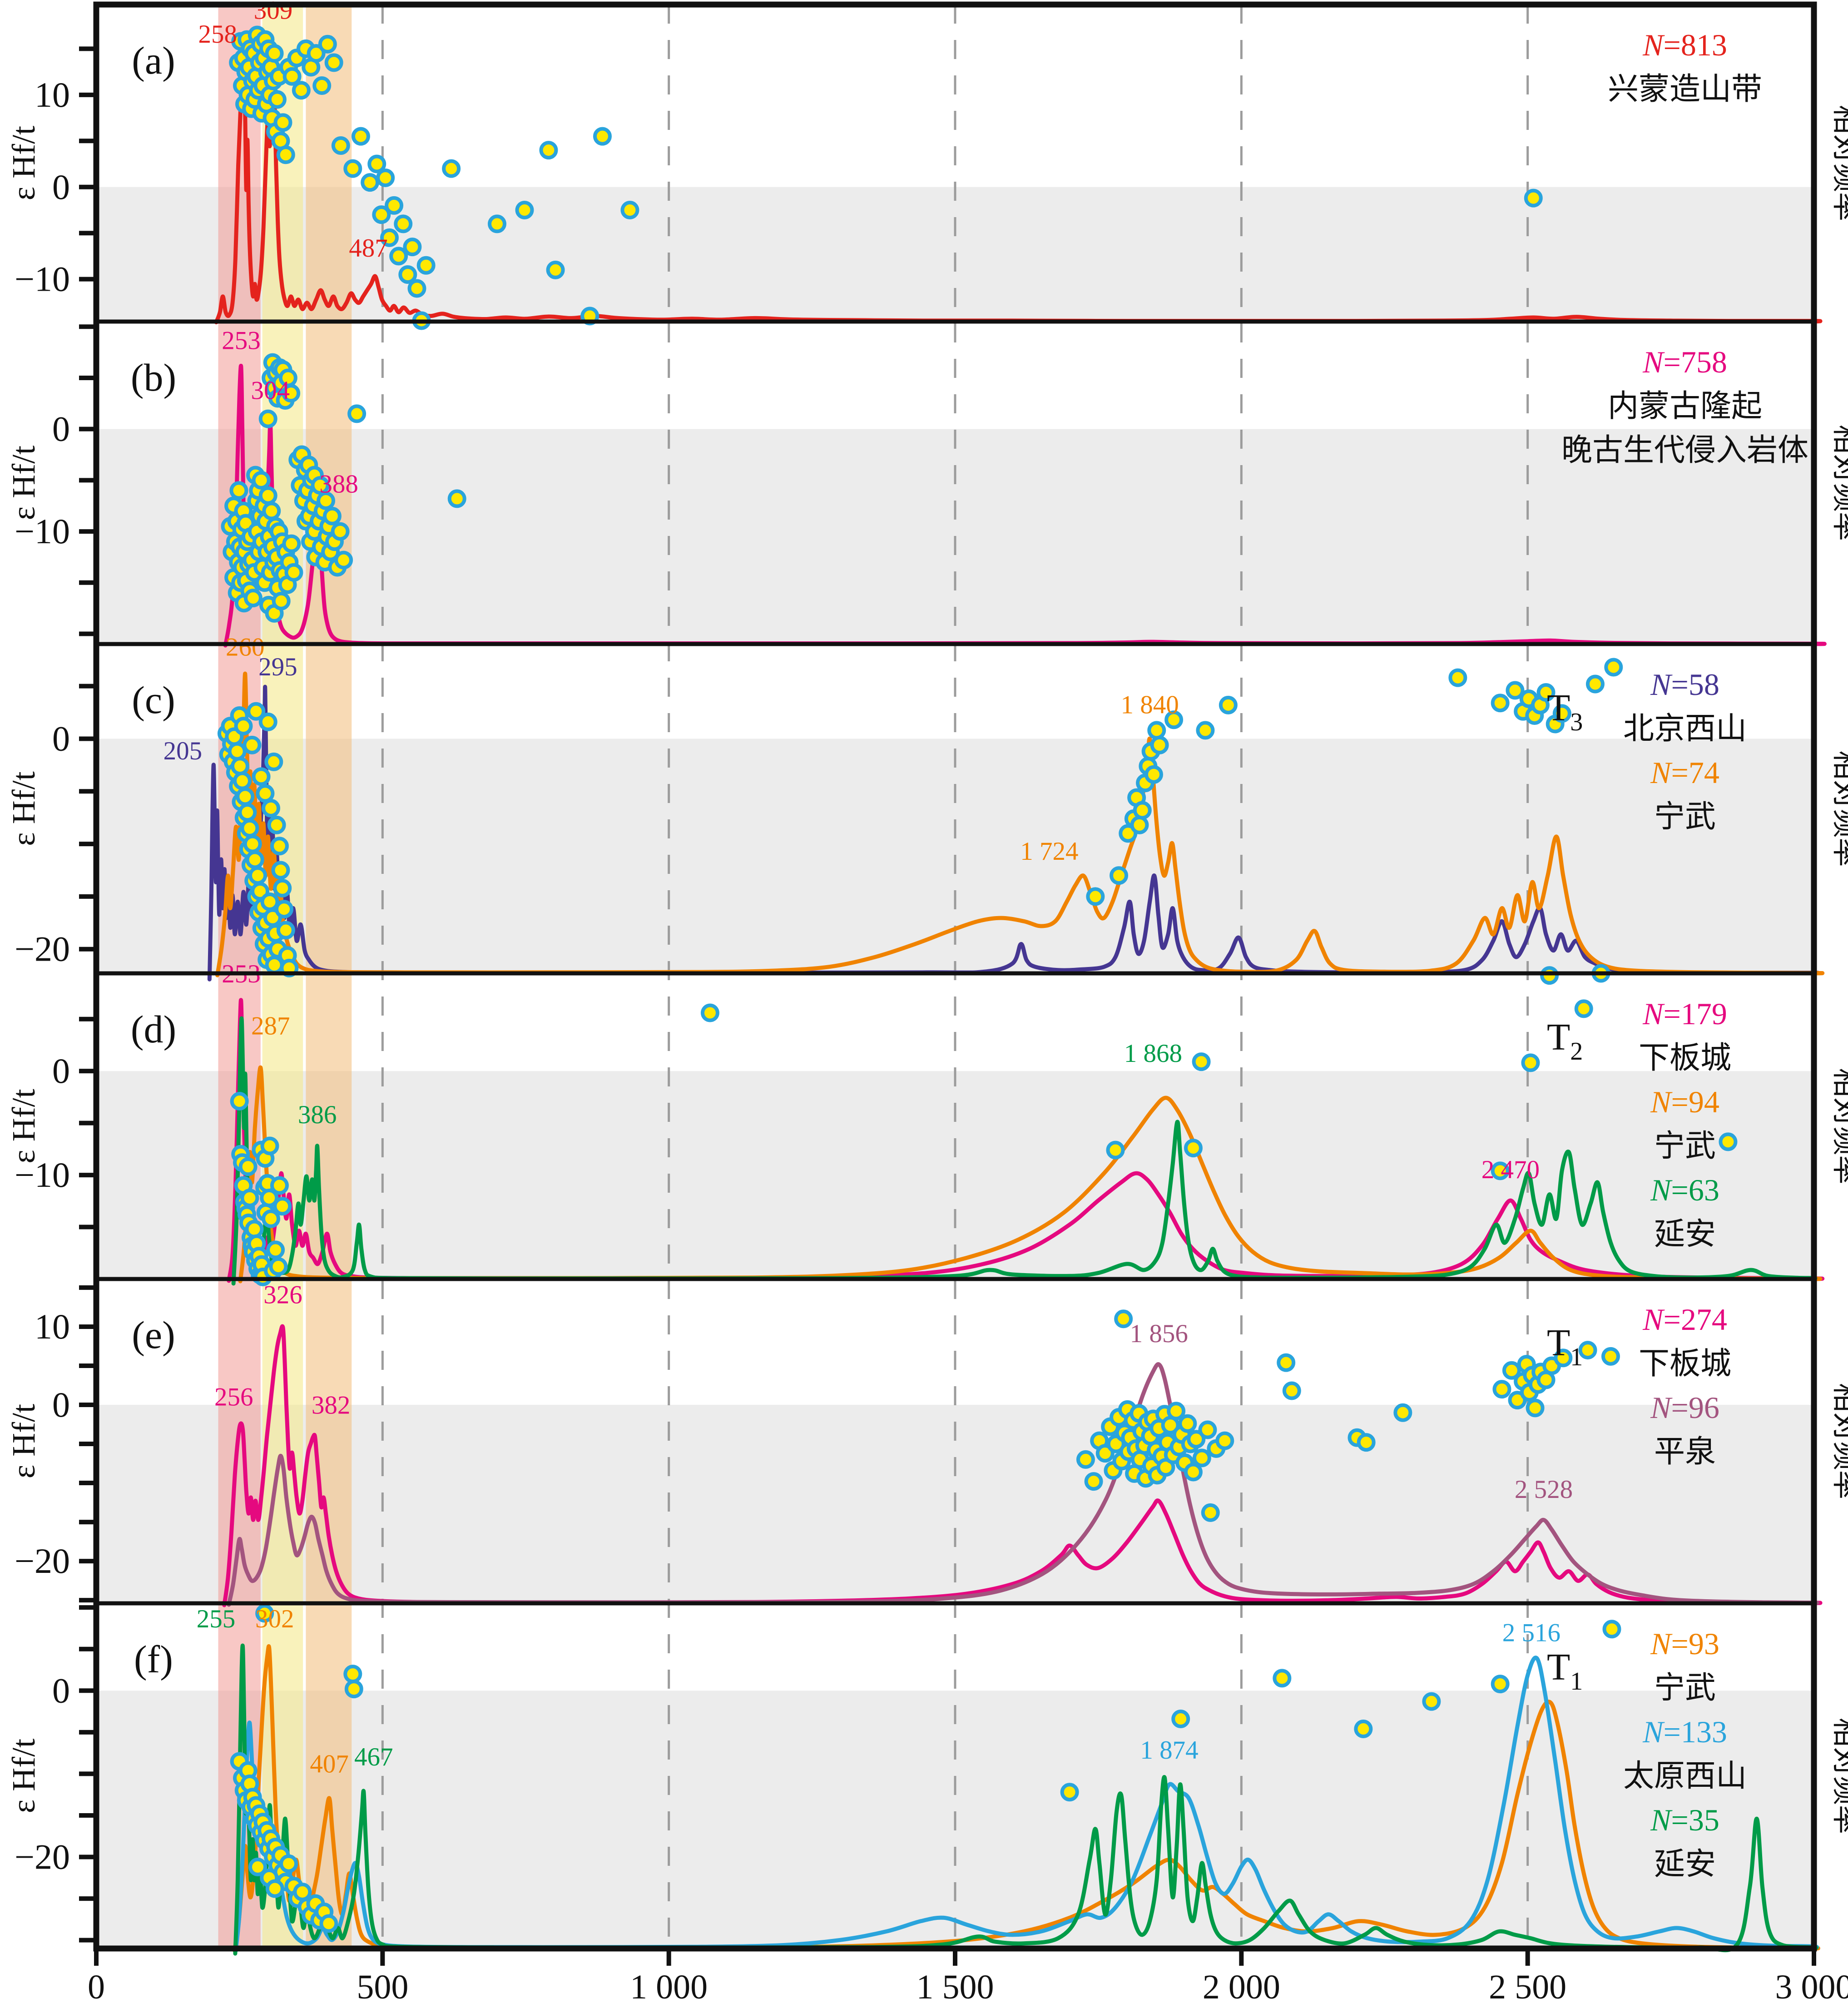 This screenshot has height=2003, width=1848. I want to click on scatter-group-f, so click(925, 1769).